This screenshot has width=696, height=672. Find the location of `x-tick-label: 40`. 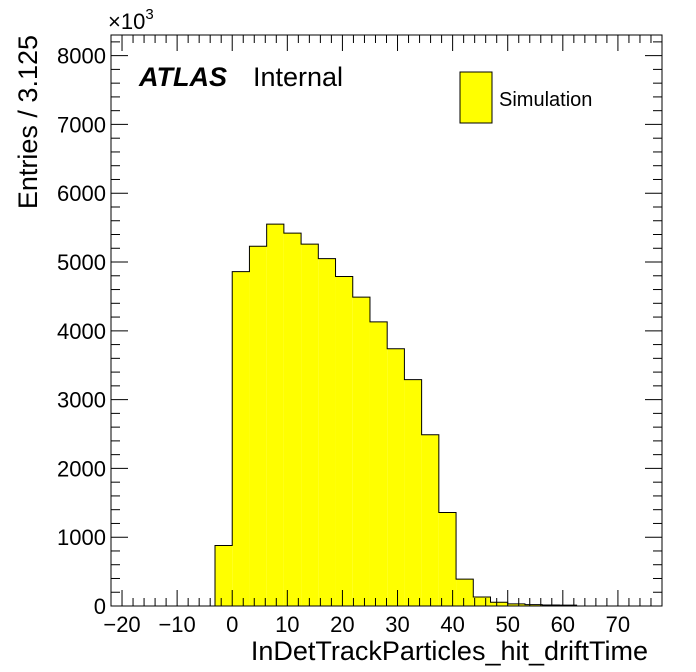

x-tick-label: 40 is located at coordinates (452, 624).